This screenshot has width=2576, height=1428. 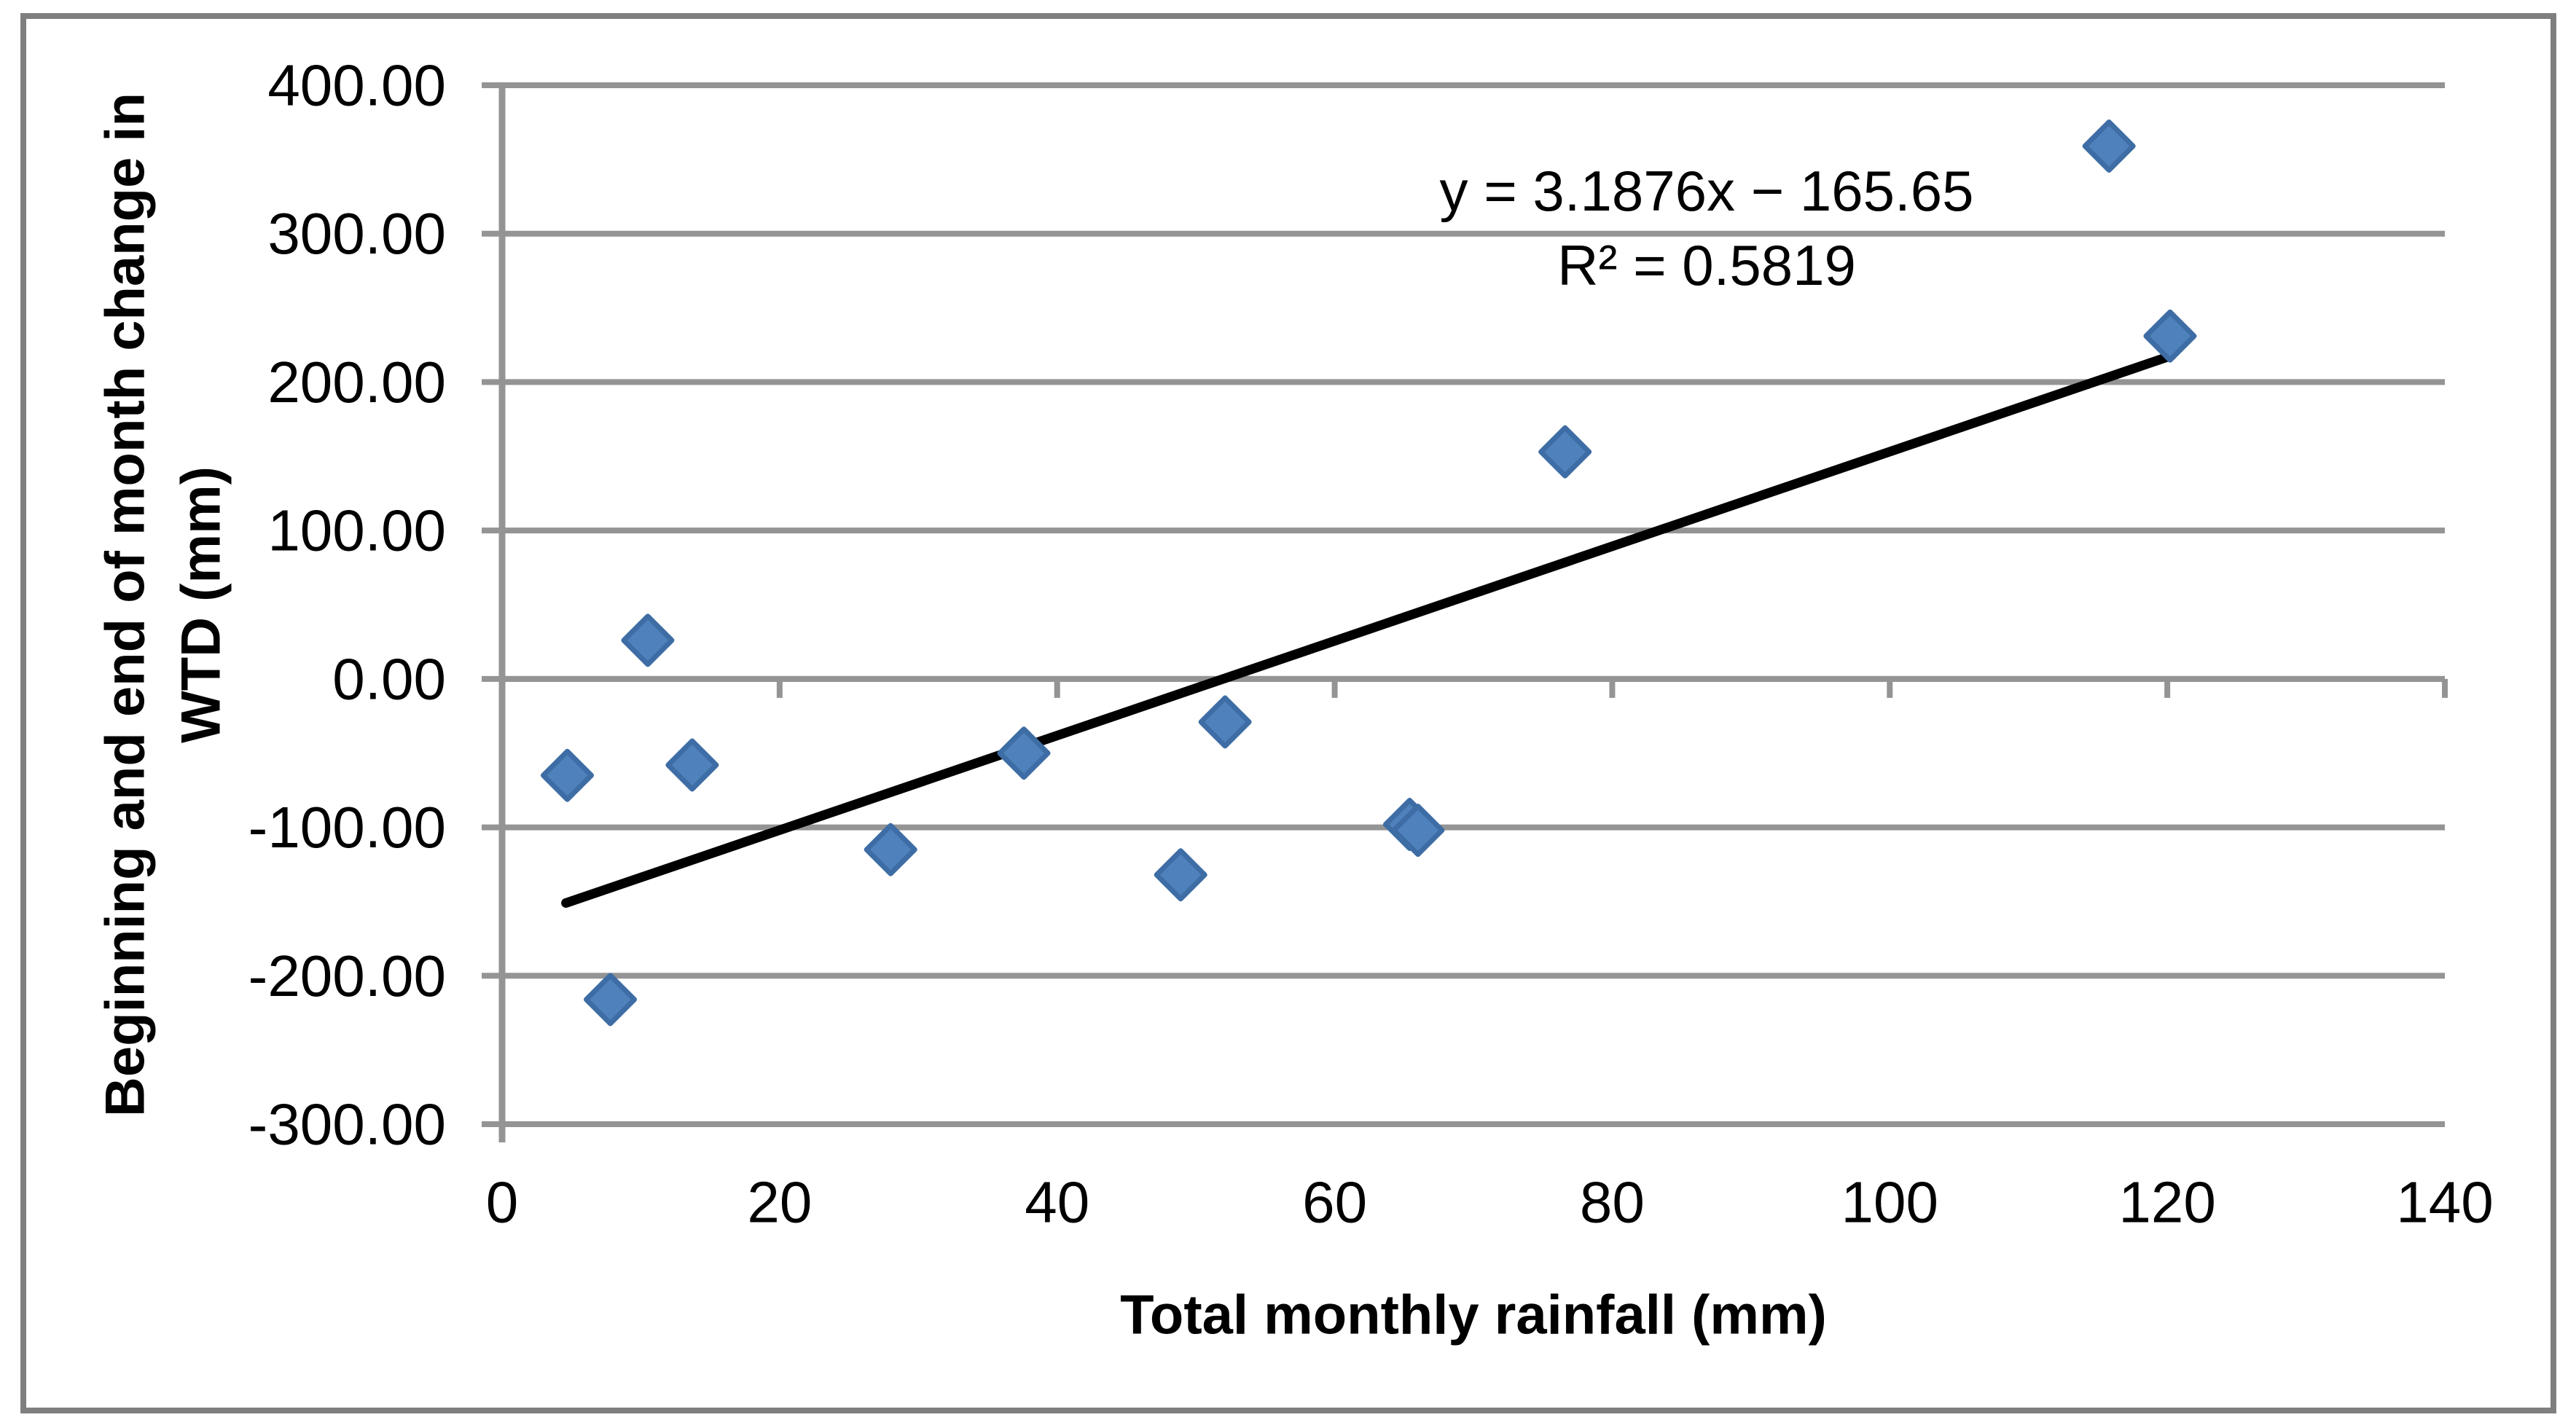 I want to click on y-tick-label: 100.00, so click(x=356, y=530).